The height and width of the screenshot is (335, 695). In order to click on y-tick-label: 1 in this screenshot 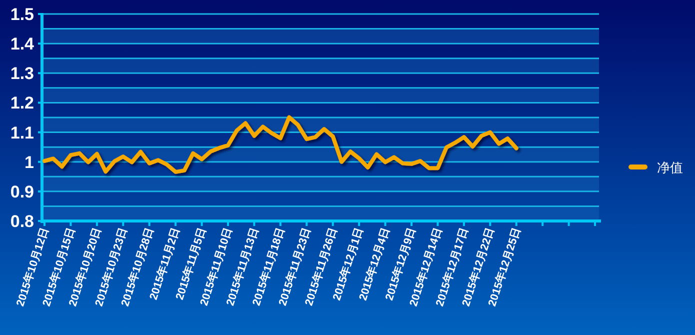, I will do `click(29, 162)`.